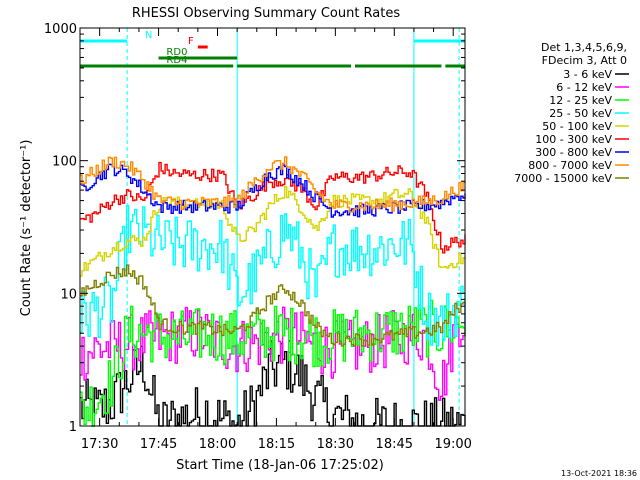 Image resolution: width=640 pixels, height=480 pixels. I want to click on x-tick-label-4: 18:30, so click(335, 444).